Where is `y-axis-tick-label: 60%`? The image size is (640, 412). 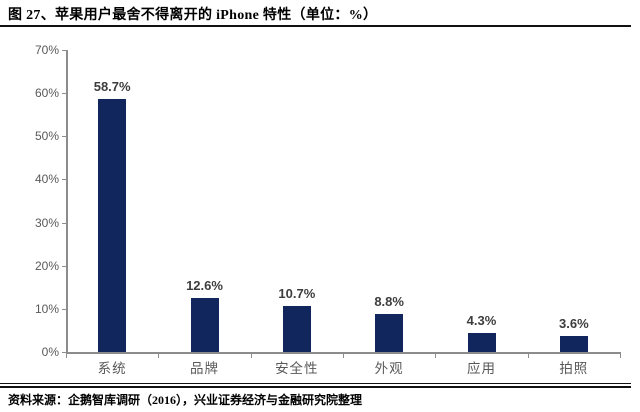 y-axis-tick-label: 60% is located at coordinates (46, 93).